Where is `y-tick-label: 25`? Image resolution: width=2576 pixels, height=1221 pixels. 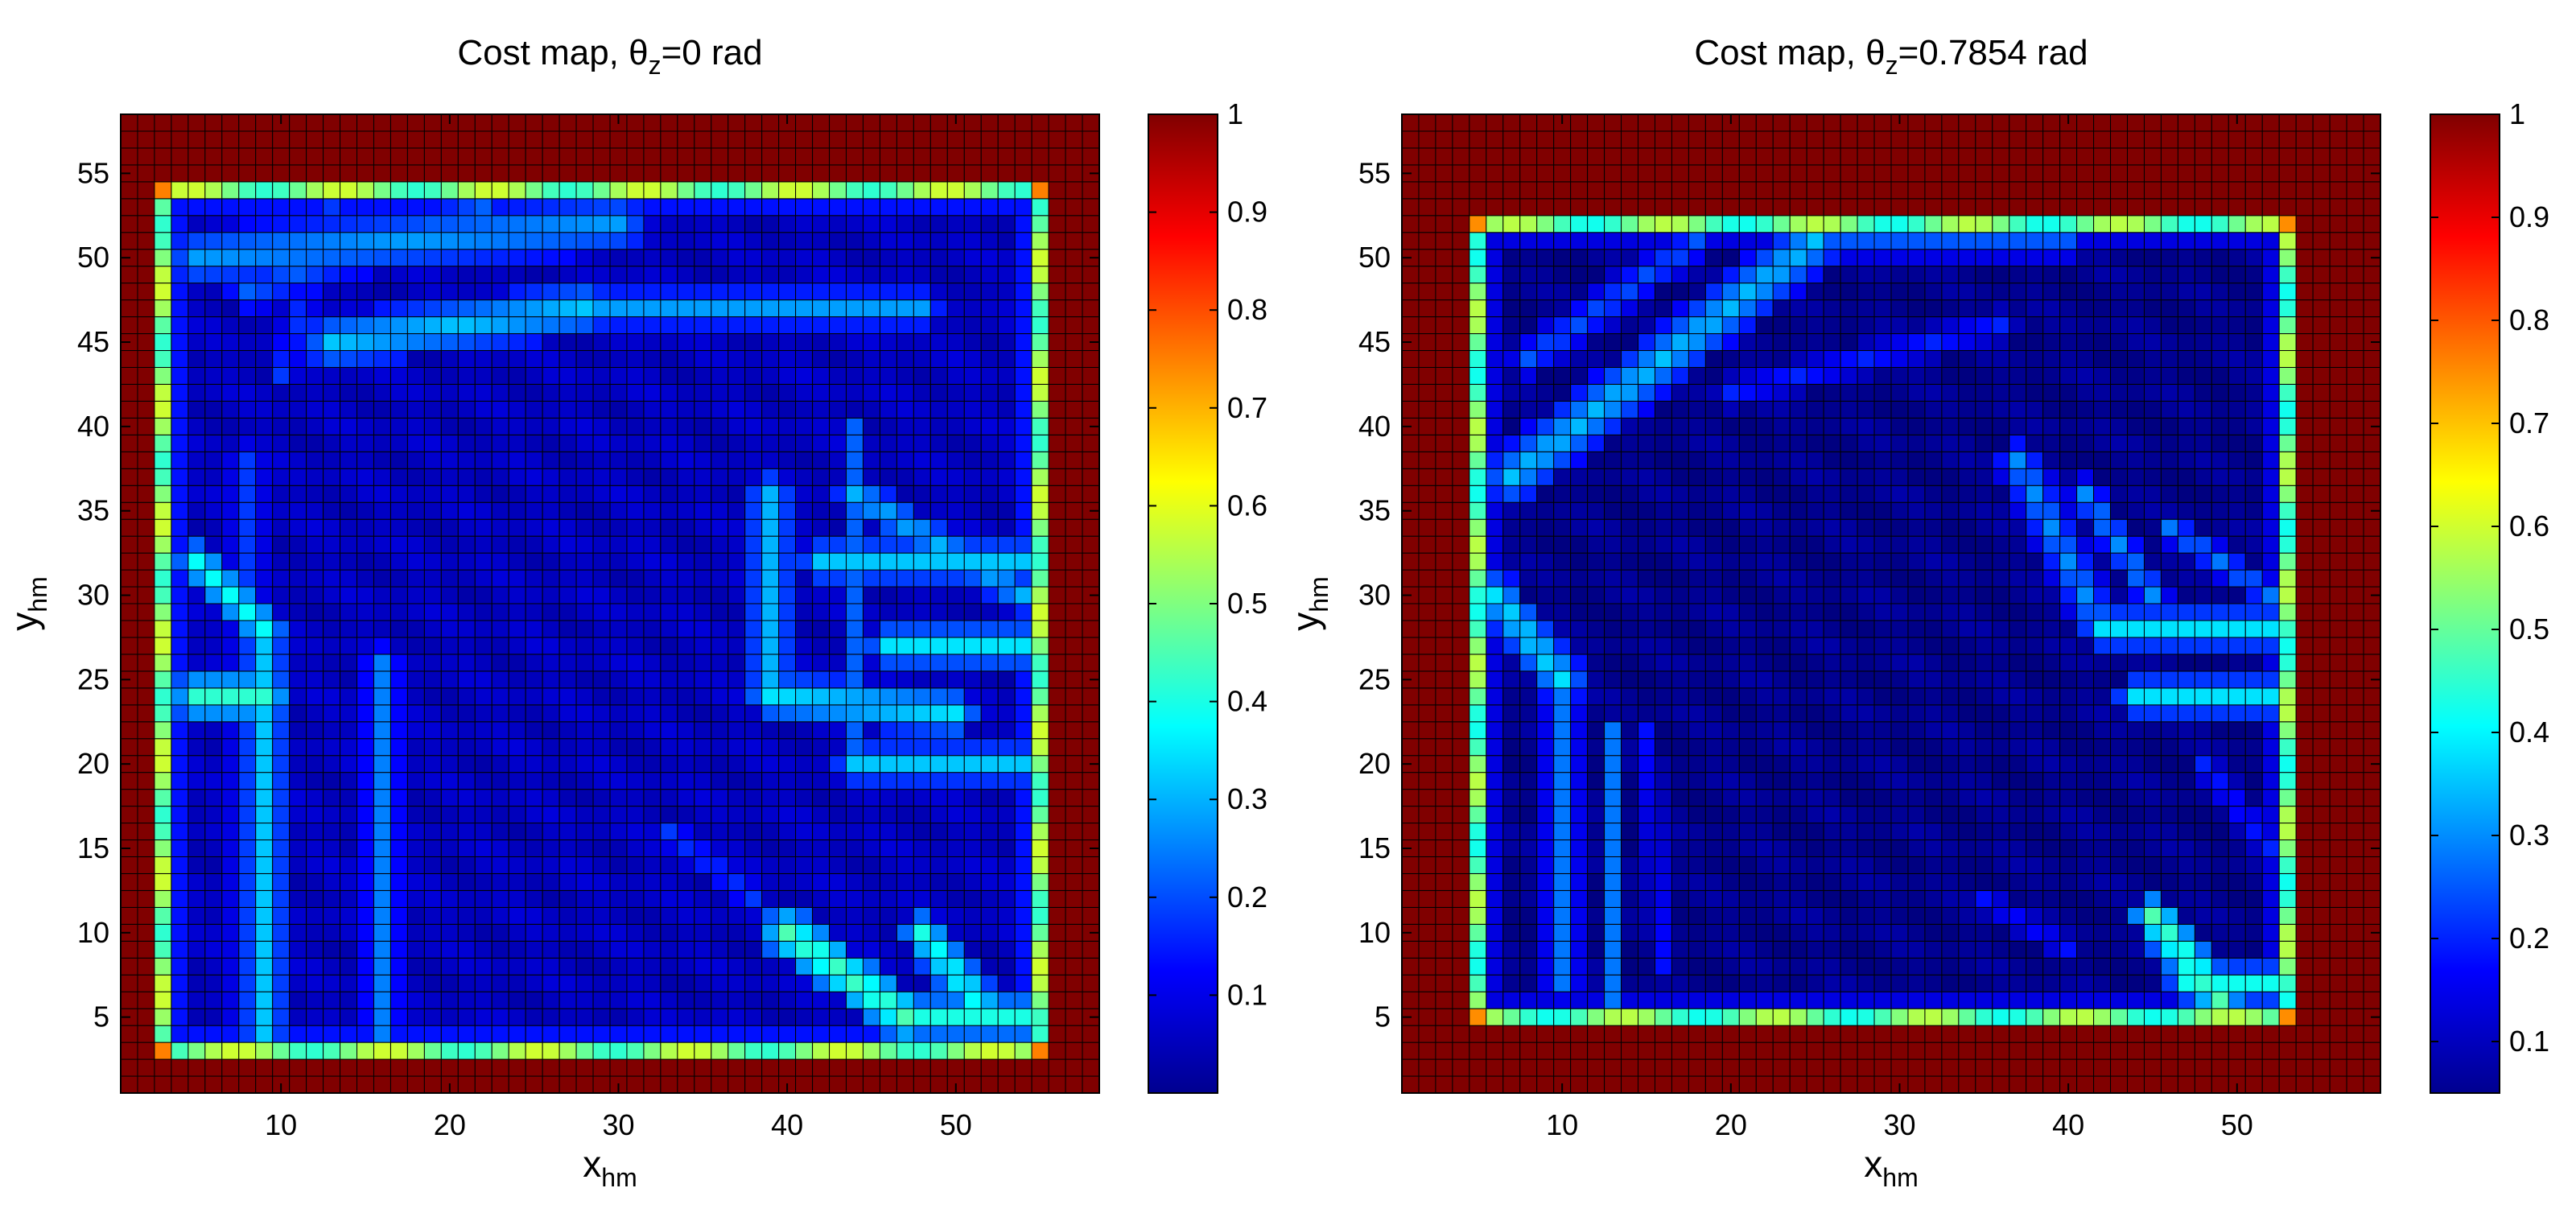 y-tick-label: 25 is located at coordinates (93, 678).